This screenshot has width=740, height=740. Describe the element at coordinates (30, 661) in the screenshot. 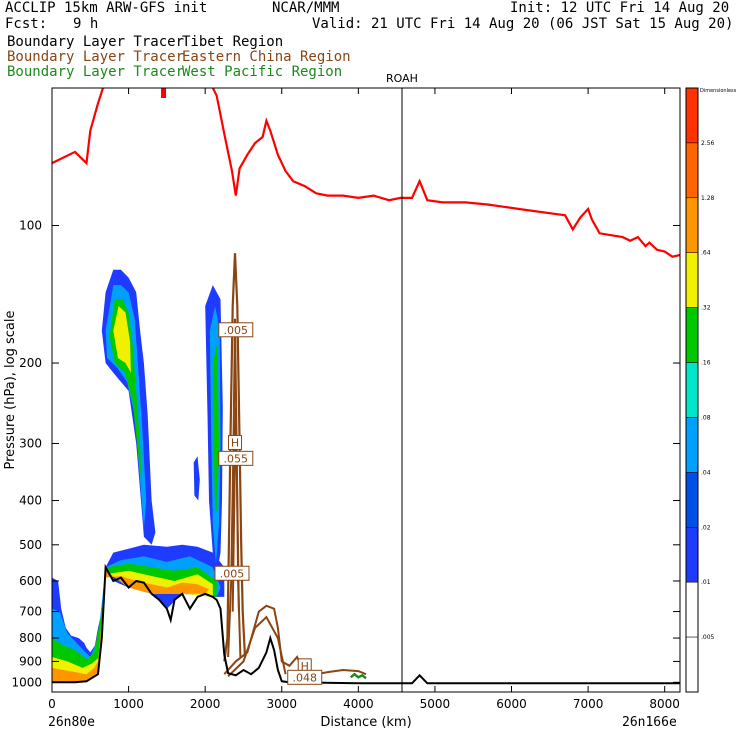

I see `y-tick-label: 900` at that location.